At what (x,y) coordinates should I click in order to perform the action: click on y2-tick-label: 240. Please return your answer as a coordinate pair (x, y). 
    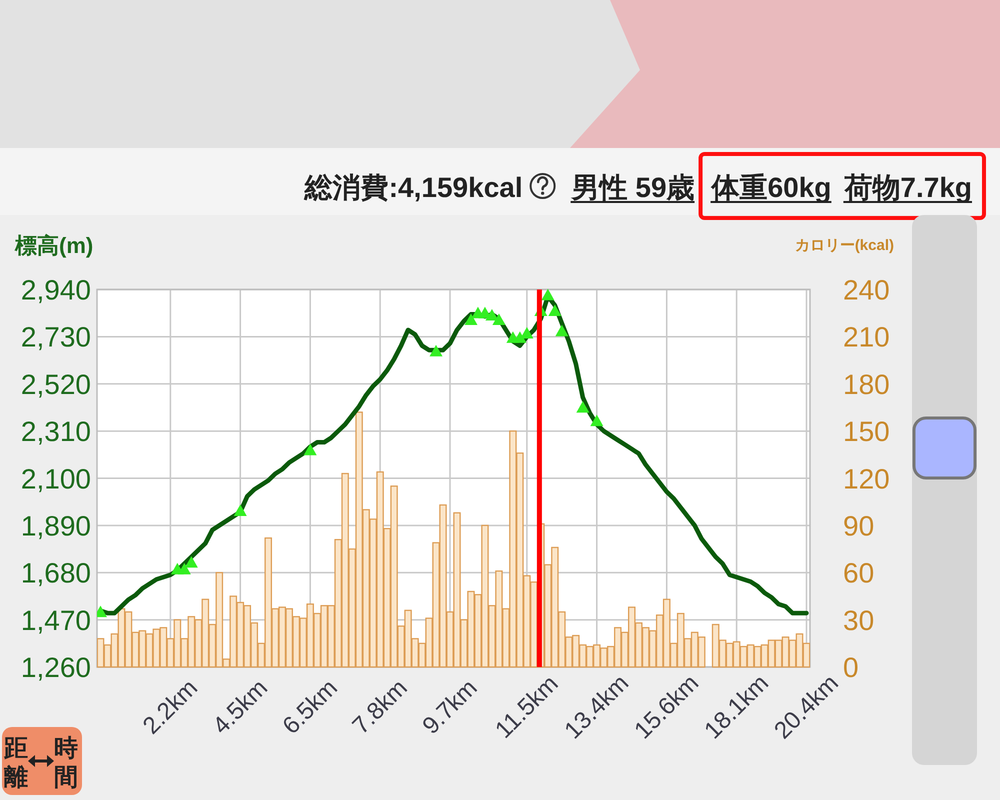
    Looking at the image, I should click on (866, 290).